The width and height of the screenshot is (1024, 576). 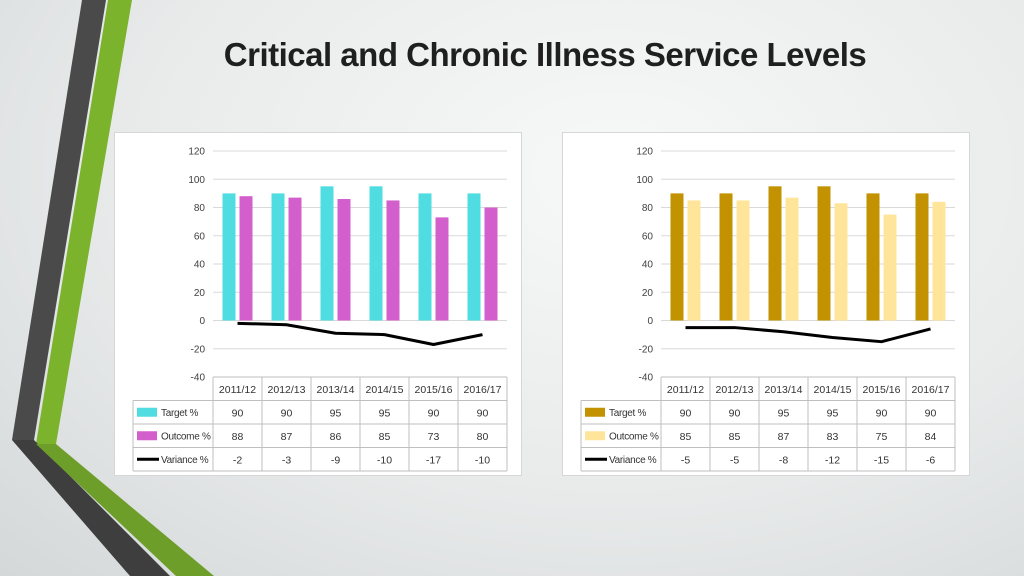 I want to click on data-label: 88, so click(x=238, y=437).